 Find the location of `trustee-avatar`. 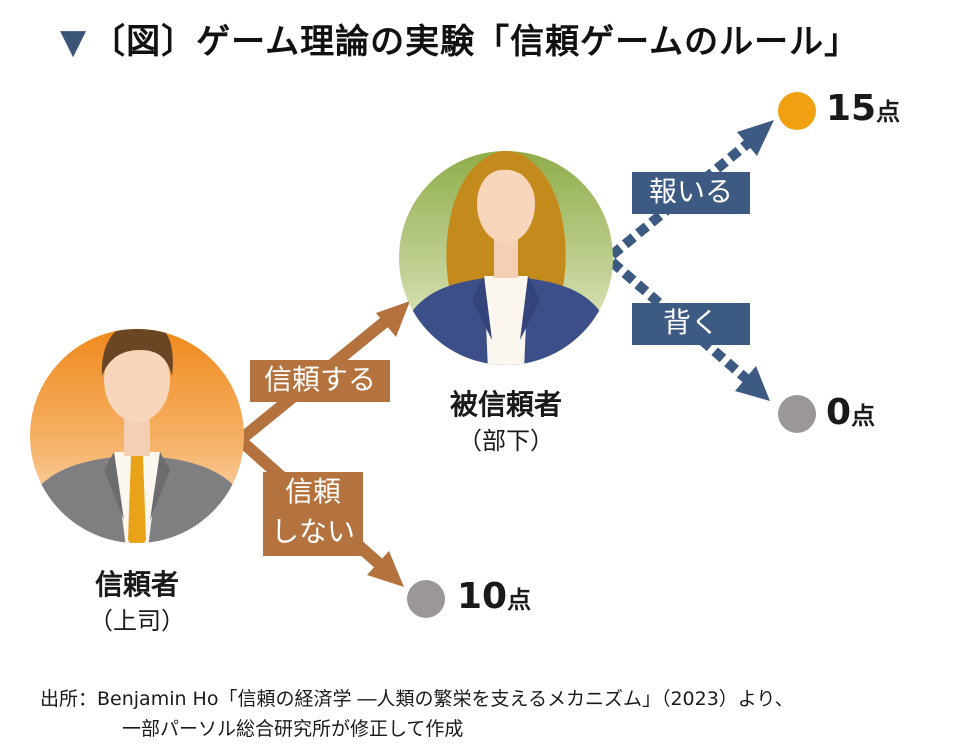

trustee-avatar is located at coordinates (506, 258).